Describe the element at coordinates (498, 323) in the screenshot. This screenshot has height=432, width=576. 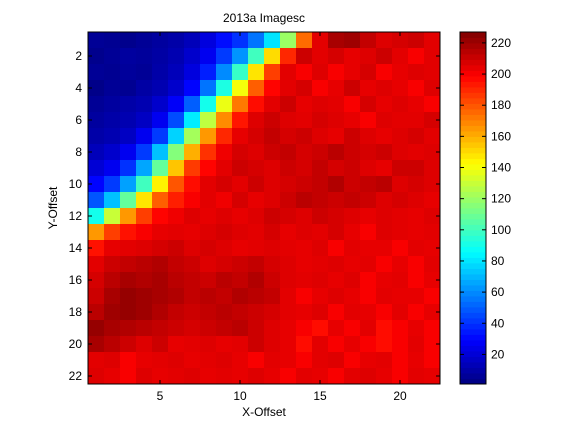
I see `colorbar-tick-label: 40` at that location.